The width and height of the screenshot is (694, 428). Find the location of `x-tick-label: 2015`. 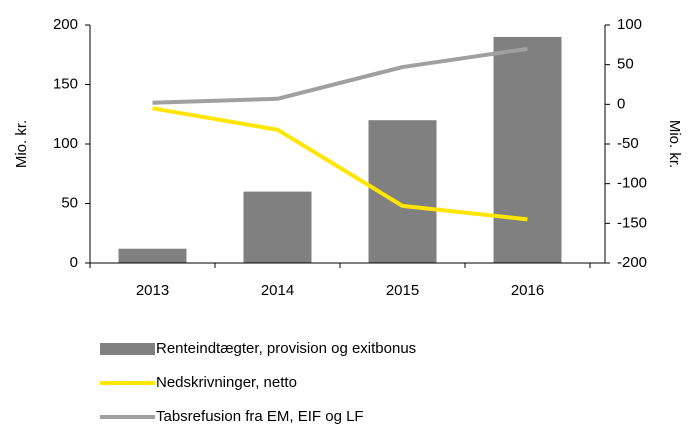

x-tick-label: 2015 is located at coordinates (402, 290).